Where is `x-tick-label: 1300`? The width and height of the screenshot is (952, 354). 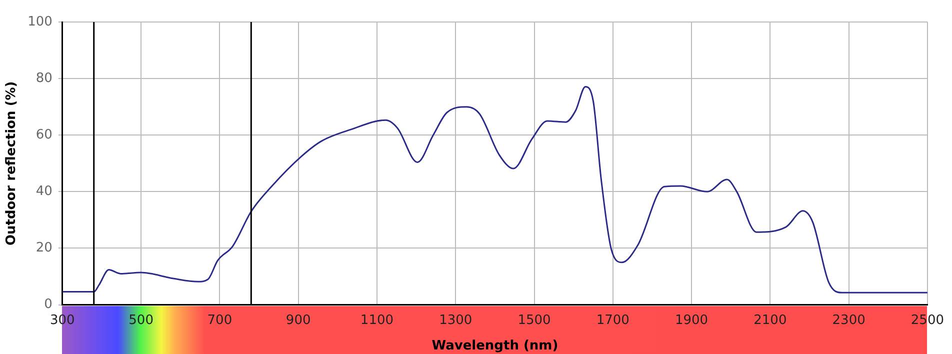 x-tick-label: 1300 is located at coordinates (455, 320).